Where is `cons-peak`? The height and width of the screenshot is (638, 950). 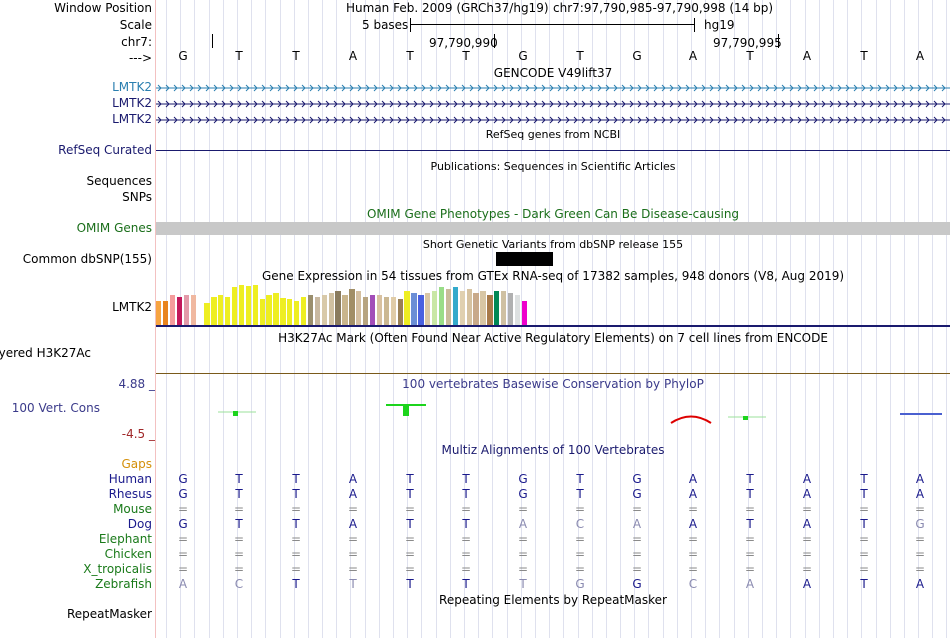 cons-peak is located at coordinates (406, 410).